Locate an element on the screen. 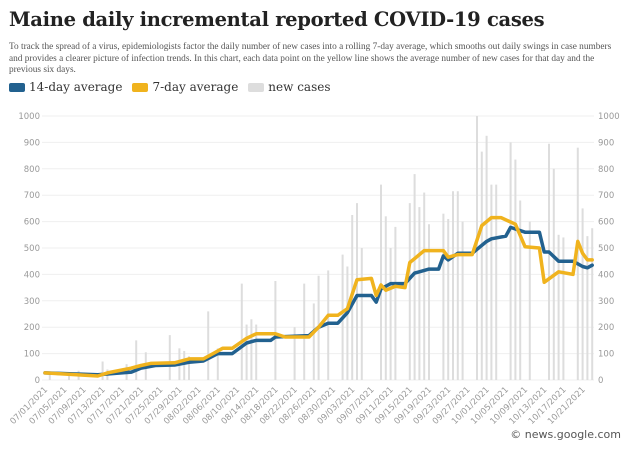 Image resolution: width=629 pixels, height=450 pixels. source-credit: © news.google.com is located at coordinates (565, 434).